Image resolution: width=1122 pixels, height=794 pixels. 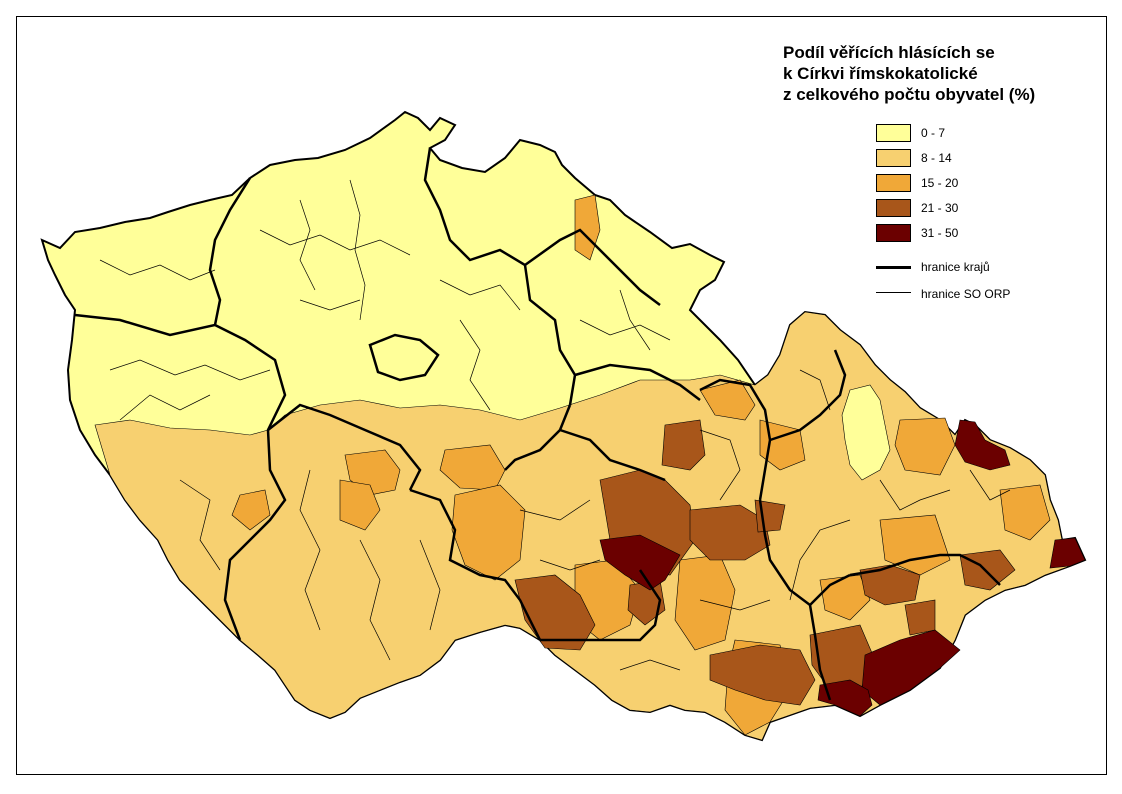 I want to click on thin-line-sample, so click(x=893, y=292).